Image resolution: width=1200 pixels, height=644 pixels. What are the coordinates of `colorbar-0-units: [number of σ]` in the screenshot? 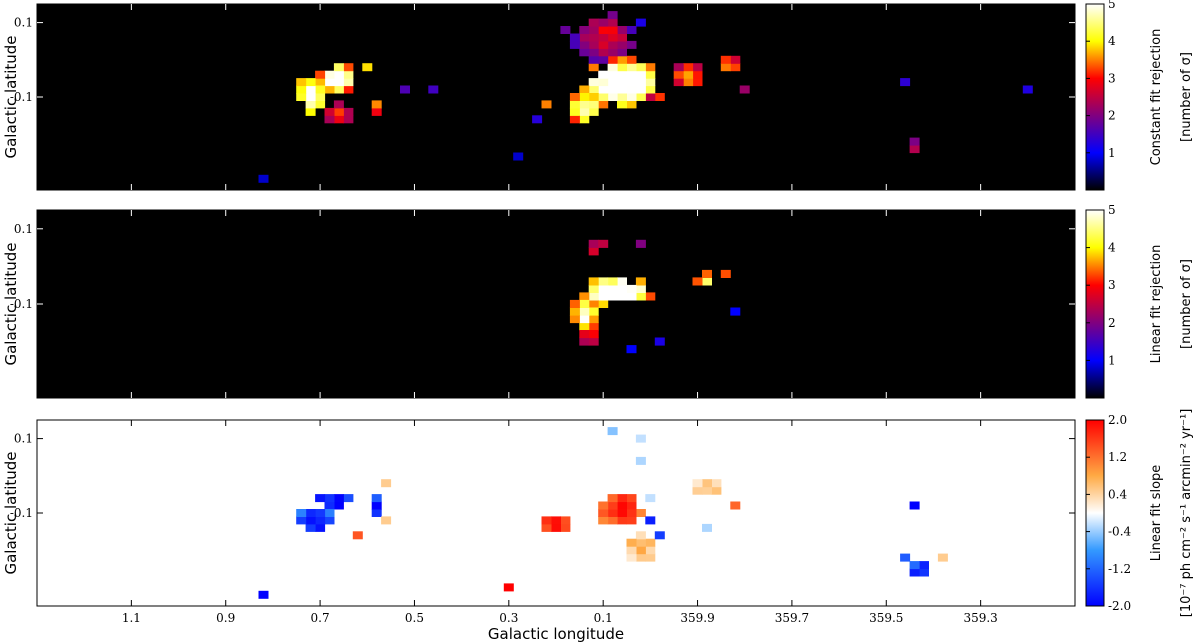 It's located at (1186, 97).